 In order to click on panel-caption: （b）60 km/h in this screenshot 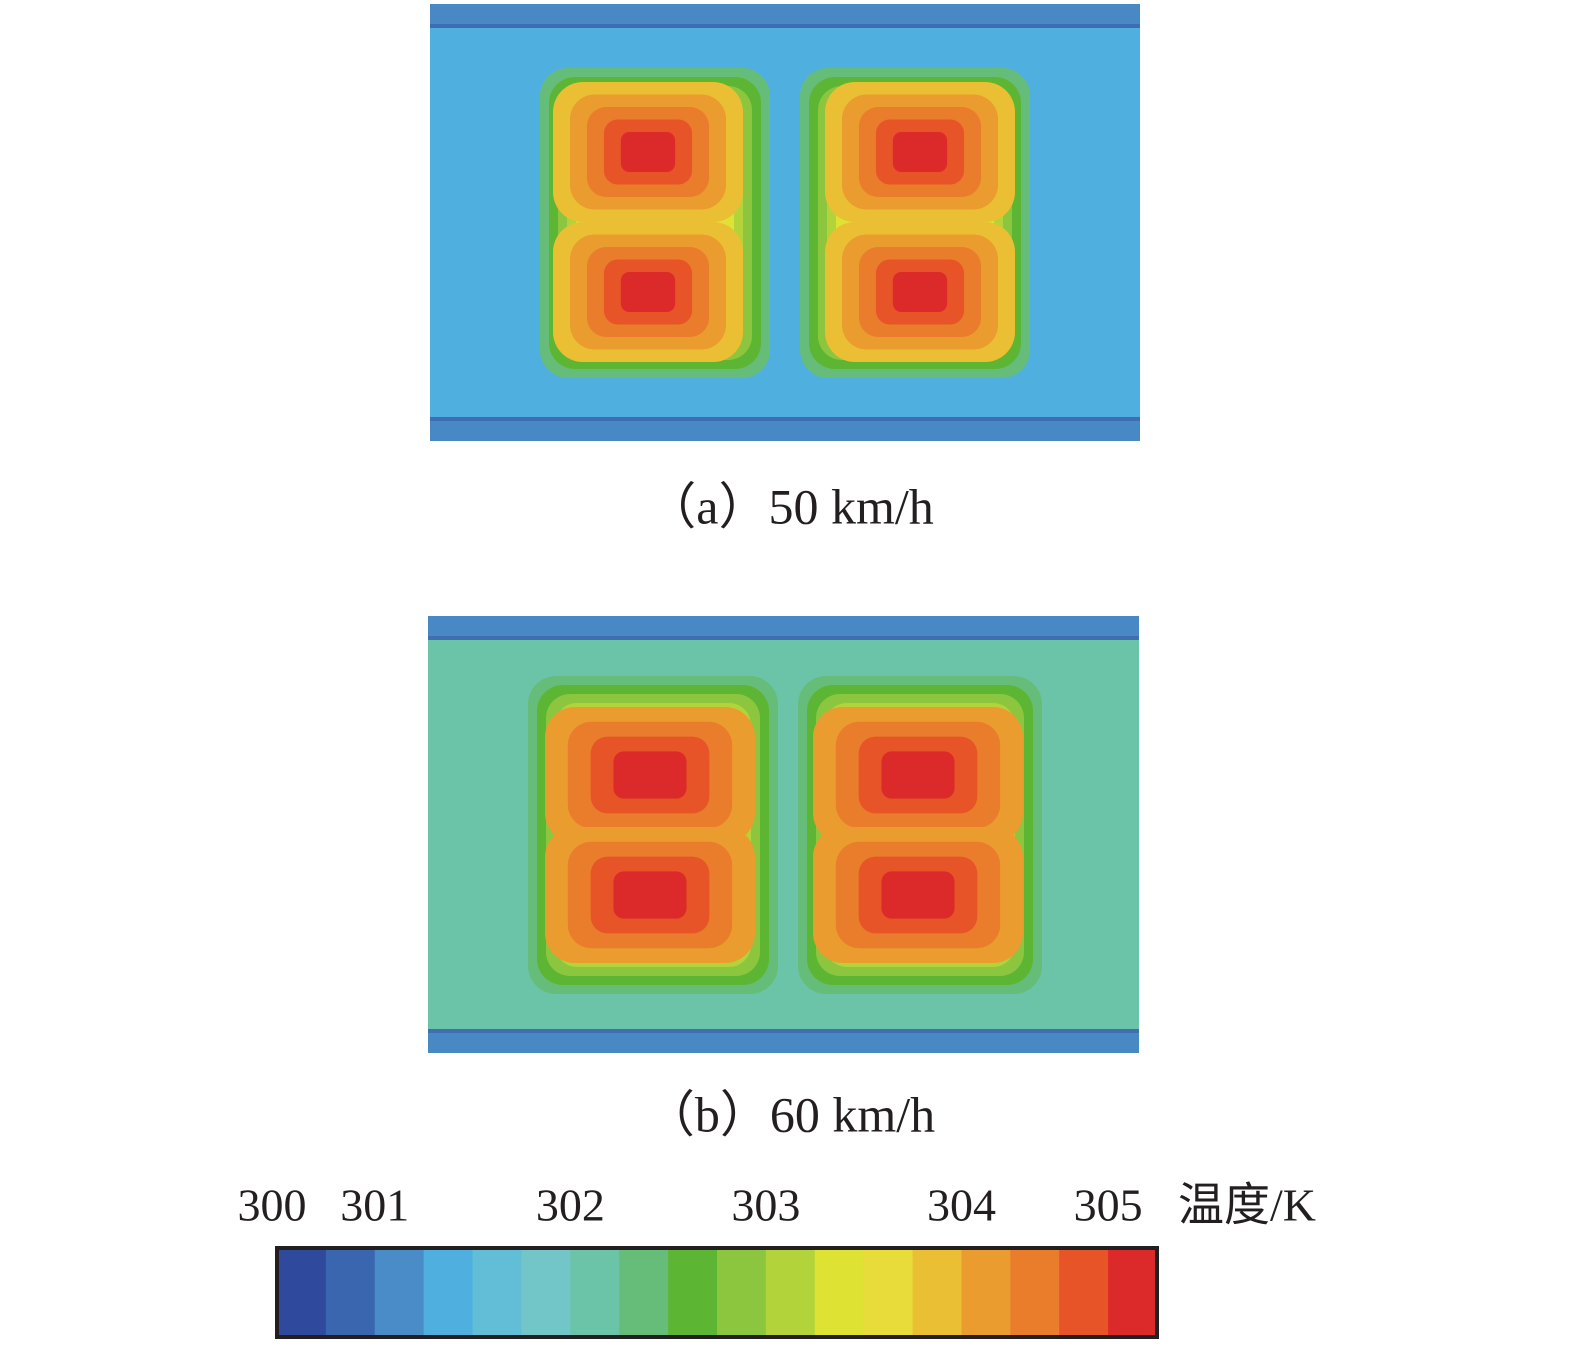, I will do `click(790, 1114)`.